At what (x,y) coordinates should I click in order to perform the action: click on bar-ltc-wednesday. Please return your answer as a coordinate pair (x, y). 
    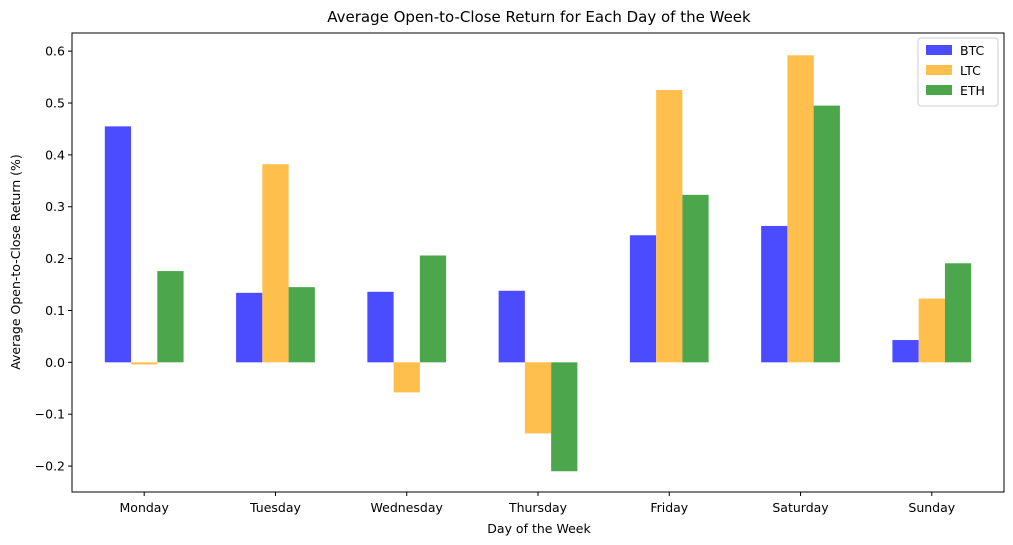
    Looking at the image, I should click on (406, 377).